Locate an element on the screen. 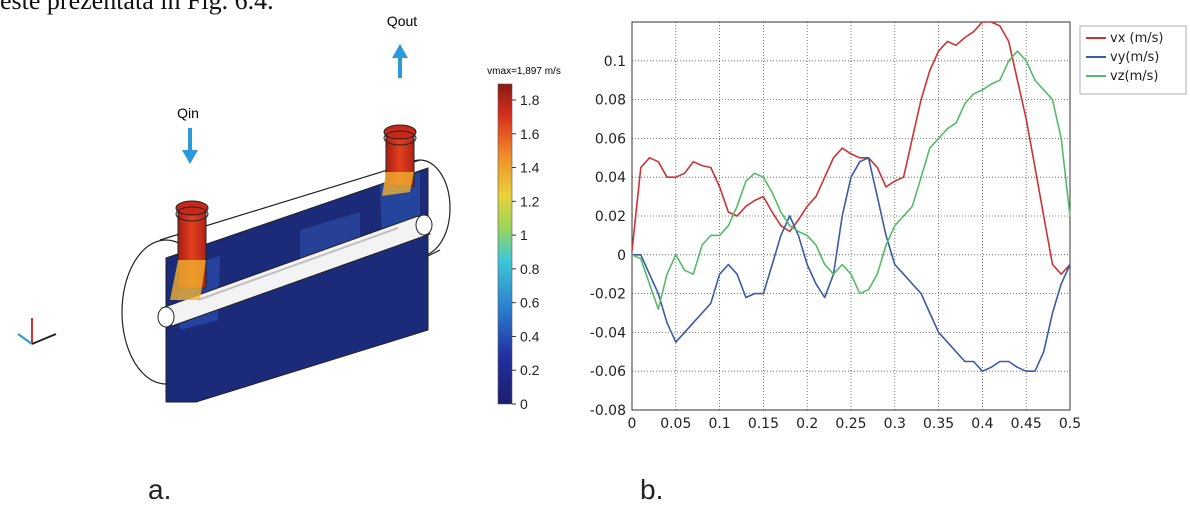  inlet-arrow-icon is located at coordinates (190, 146).